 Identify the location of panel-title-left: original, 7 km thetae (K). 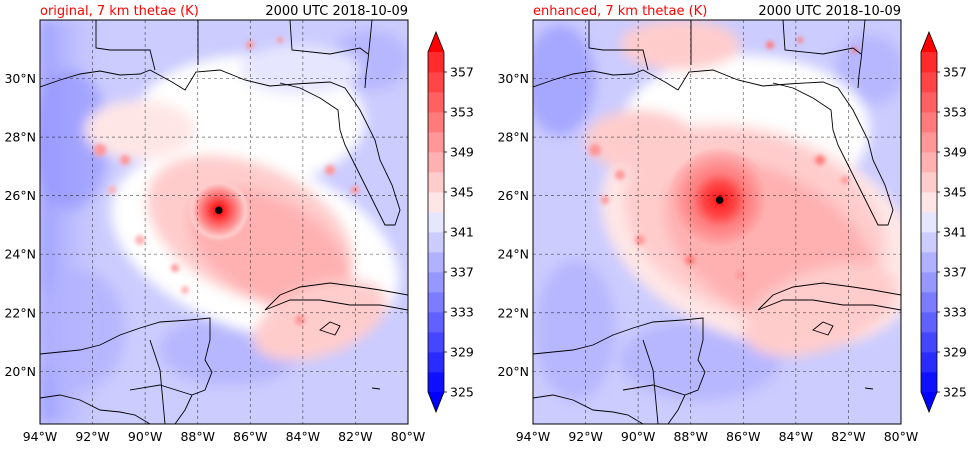
(119, 11).